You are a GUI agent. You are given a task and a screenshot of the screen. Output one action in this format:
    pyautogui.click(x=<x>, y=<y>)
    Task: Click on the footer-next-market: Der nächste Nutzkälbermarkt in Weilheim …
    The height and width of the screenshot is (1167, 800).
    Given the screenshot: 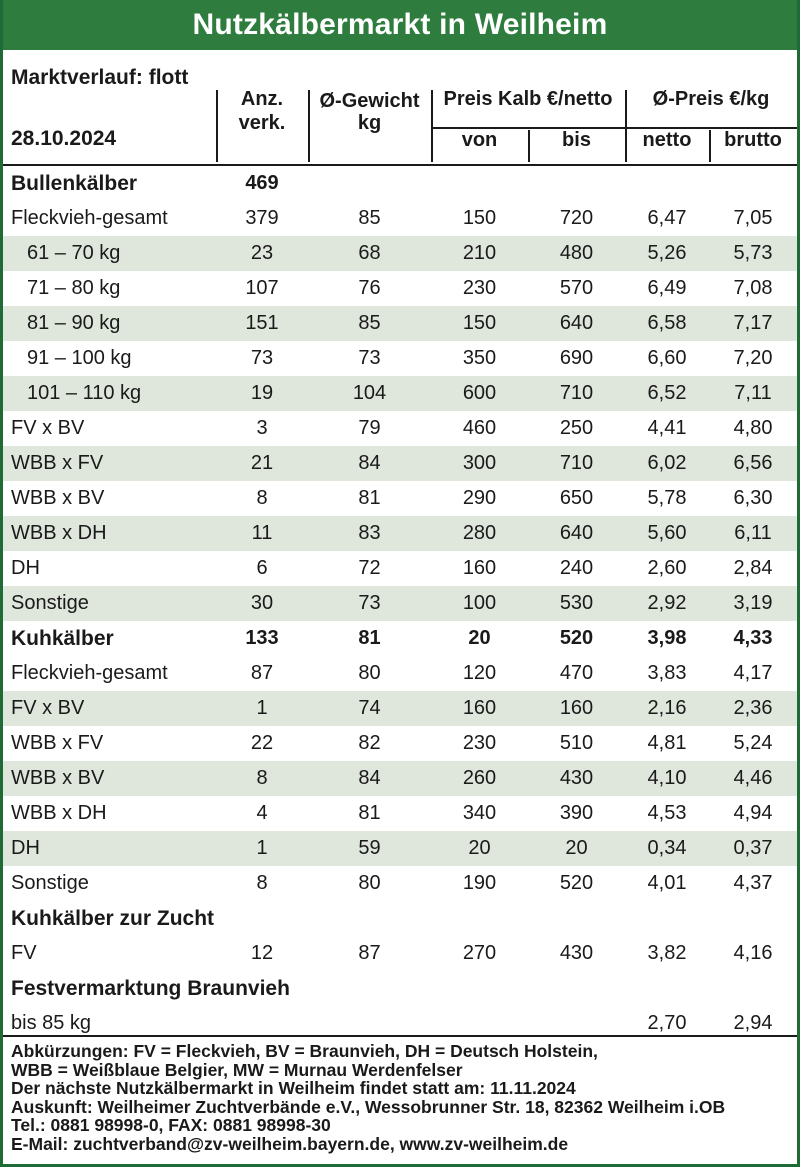 What is the action you would take?
    pyautogui.click(x=293, y=1088)
    